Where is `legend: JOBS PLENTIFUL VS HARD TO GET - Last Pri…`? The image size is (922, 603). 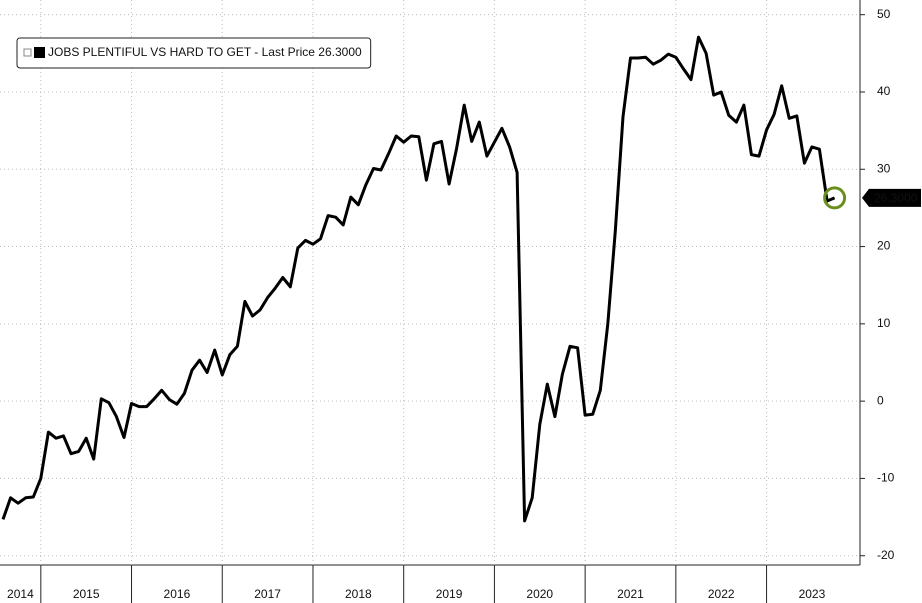 legend: JOBS PLENTIFUL VS HARD TO GET - Last Pri… is located at coordinates (194, 53).